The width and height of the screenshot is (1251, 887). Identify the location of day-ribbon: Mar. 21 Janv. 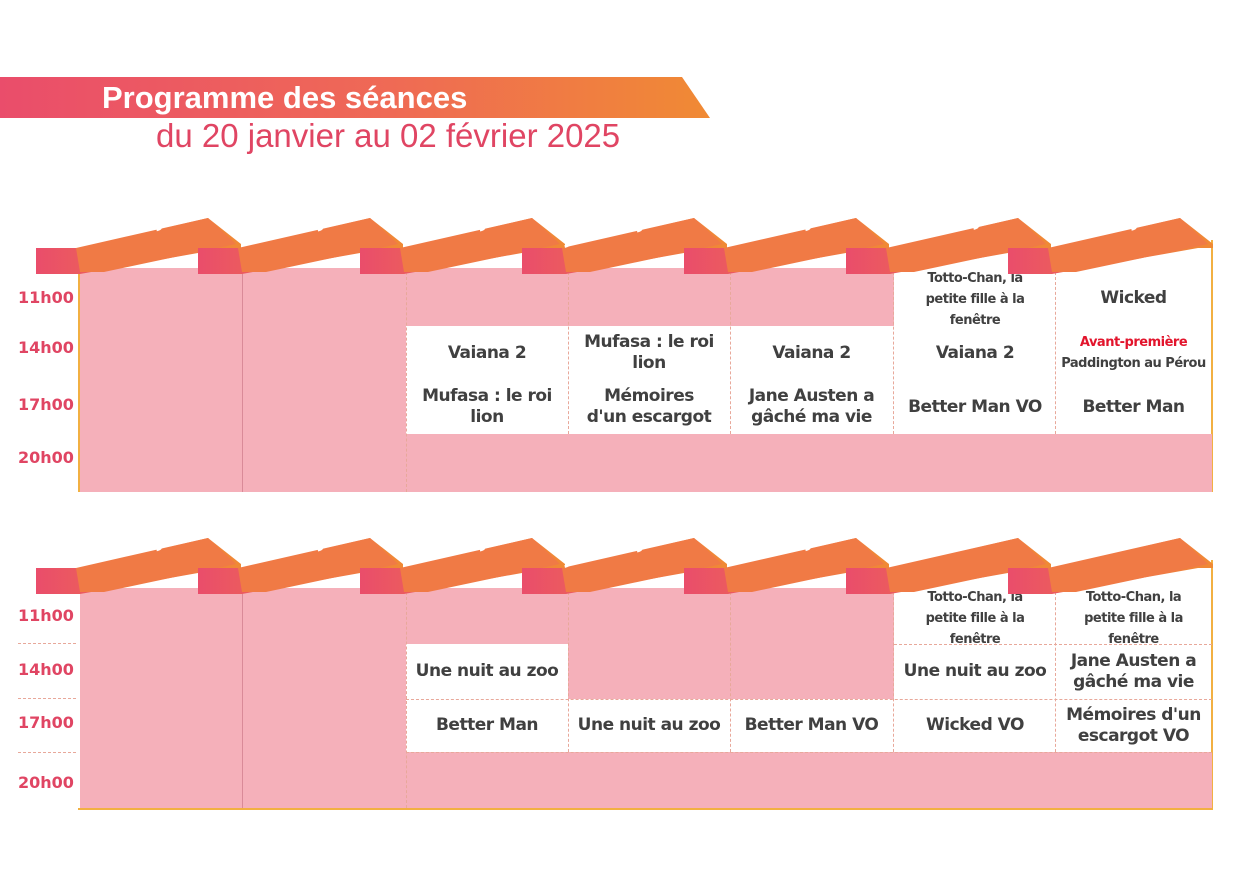
(300, 238).